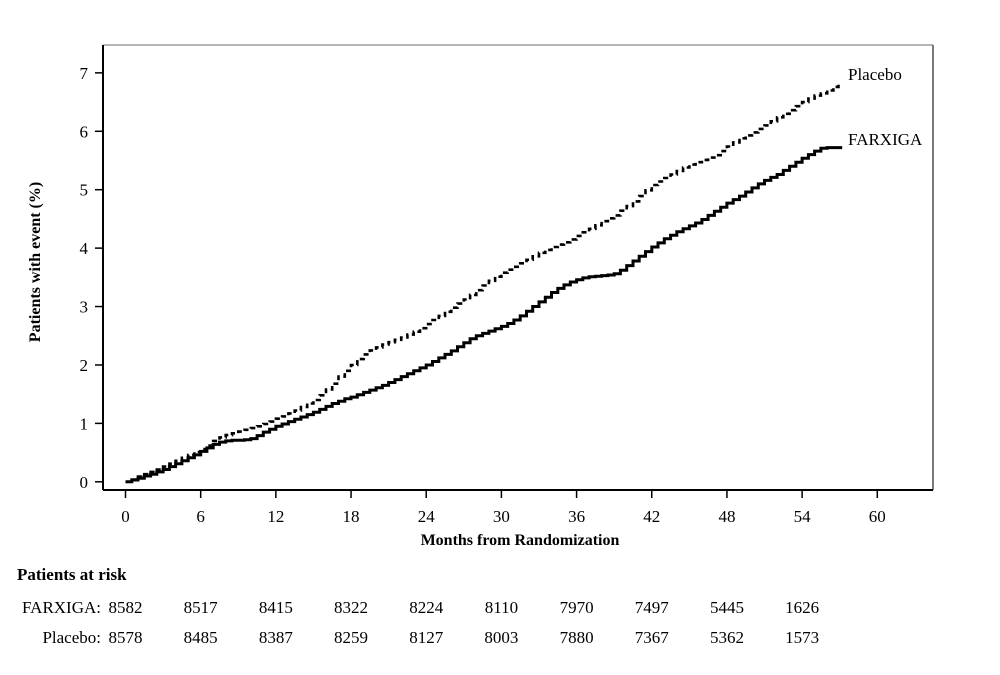  What do you see at coordinates (577, 607) in the screenshot?
I see `risk-value: 7970` at bounding box center [577, 607].